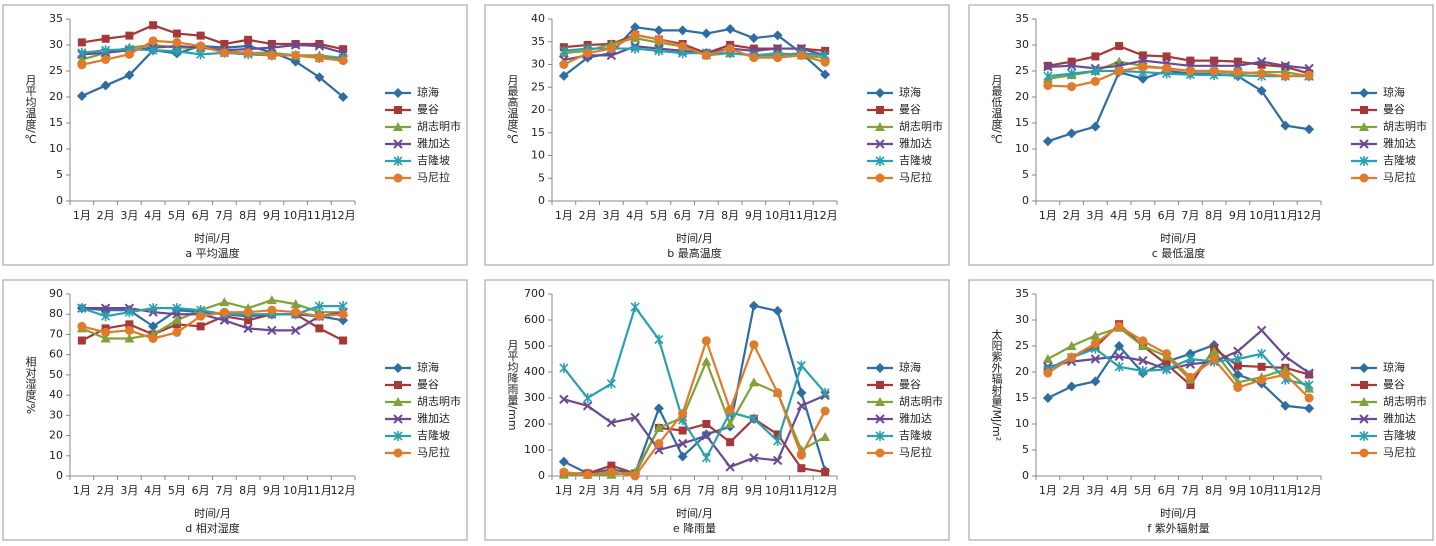  Describe the element at coordinates (201, 490) in the screenshot. I see `x-tick-label: 6月` at that location.